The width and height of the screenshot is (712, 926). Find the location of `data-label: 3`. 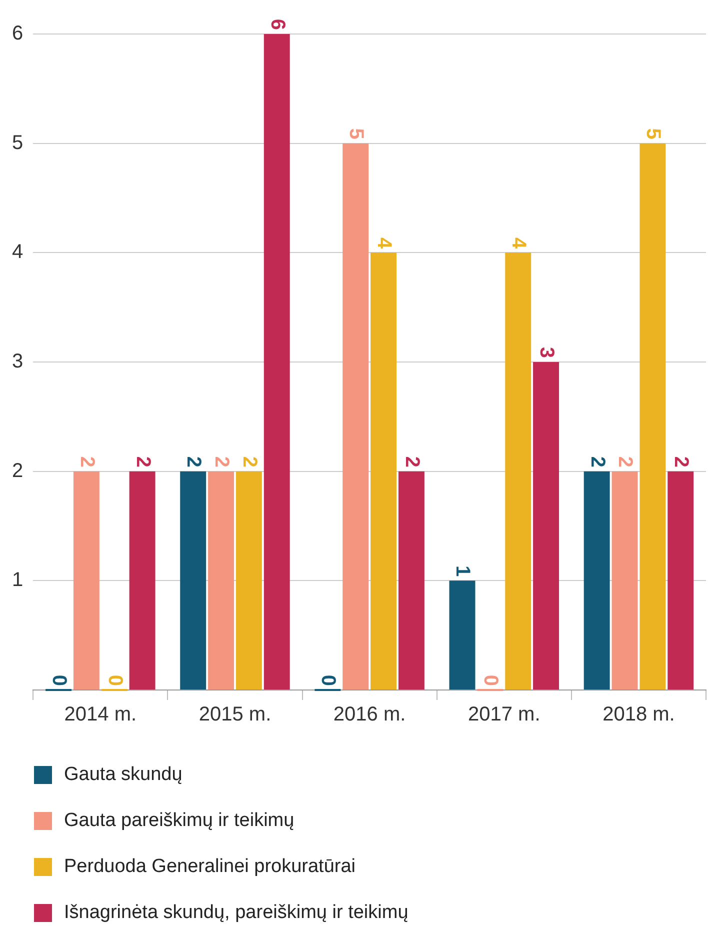

data-label: 3 is located at coordinates (547, 352).